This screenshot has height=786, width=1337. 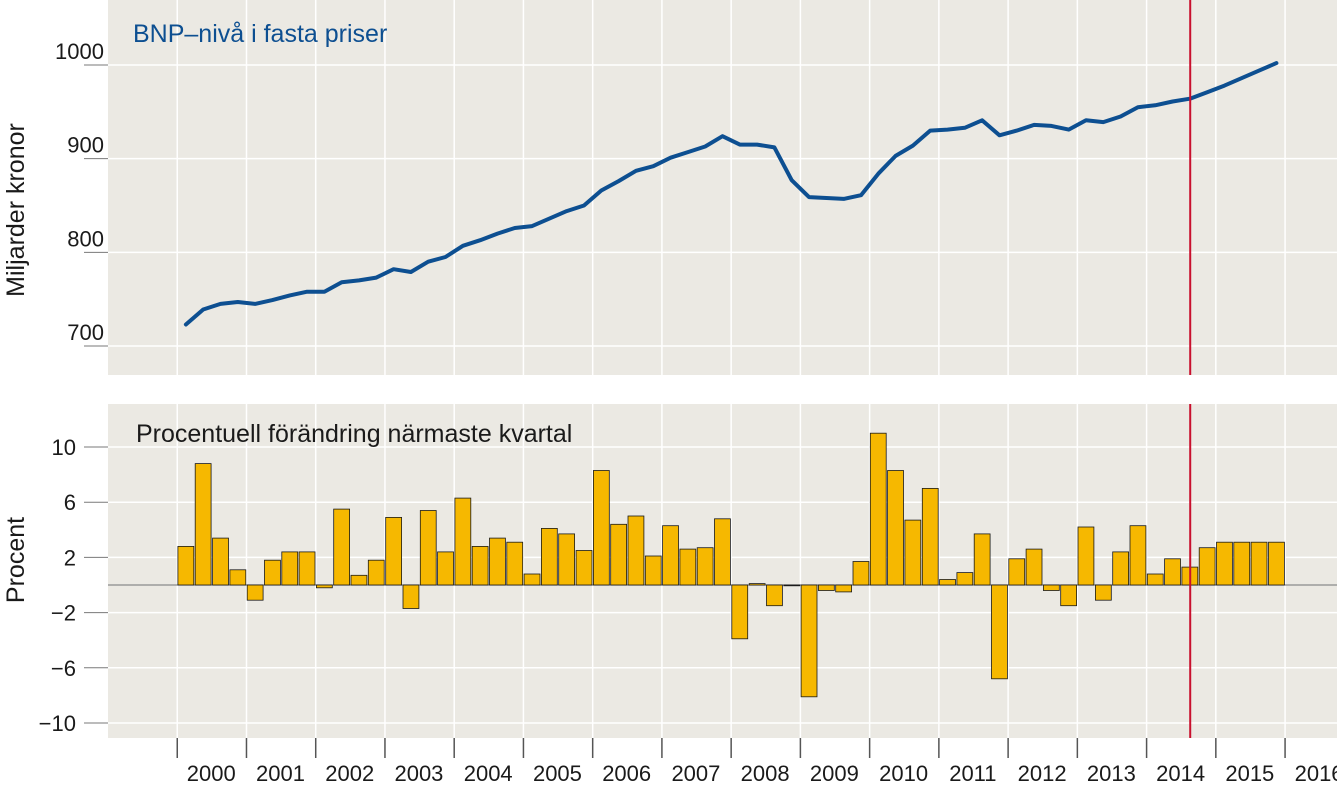 I want to click on top-y-tick-label: 1000, so click(x=79, y=51).